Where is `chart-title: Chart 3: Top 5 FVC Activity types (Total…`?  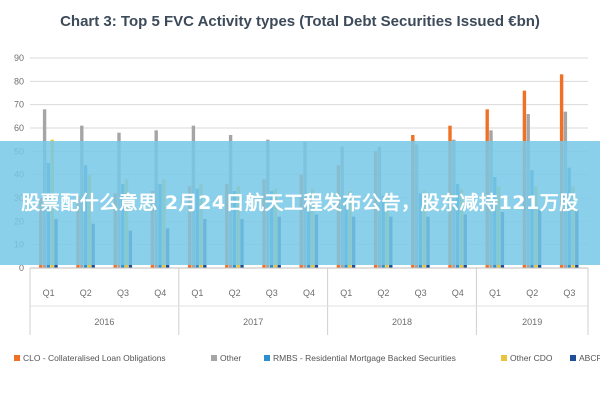
chart-title: Chart 3: Top 5 FVC Activity types (Total… is located at coordinates (300, 21).